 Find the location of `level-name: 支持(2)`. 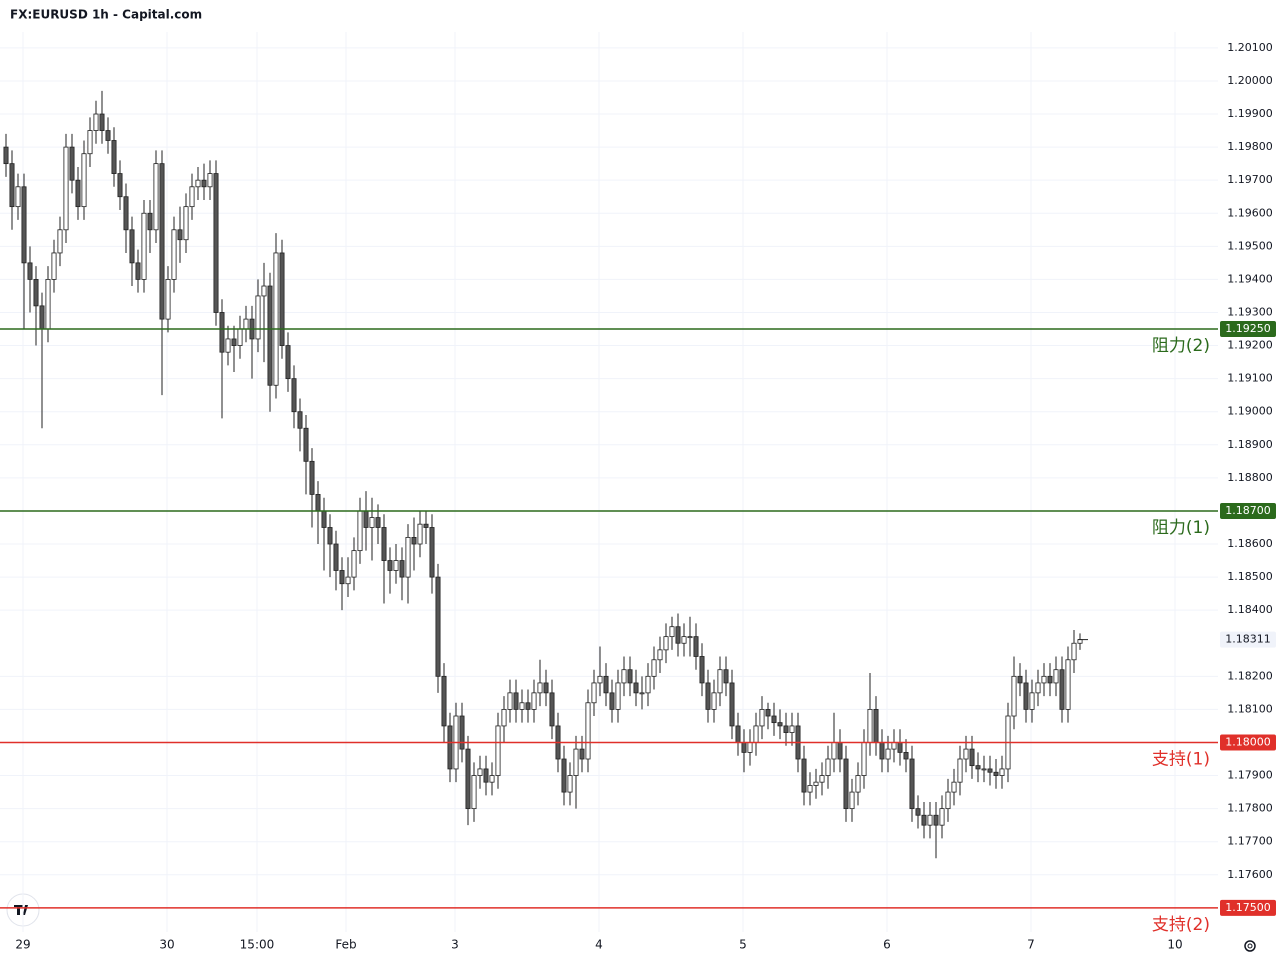

level-name: 支持(2) is located at coordinates (1181, 925).